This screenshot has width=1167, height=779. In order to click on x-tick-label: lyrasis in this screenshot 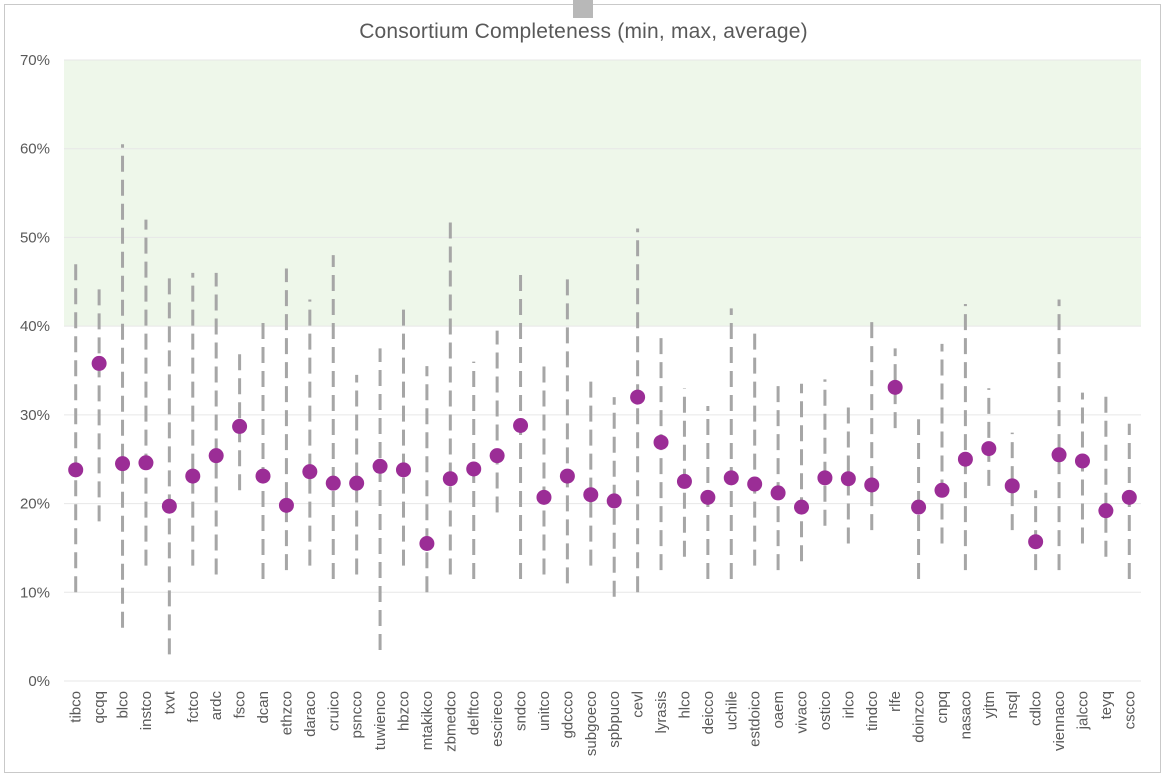, I will do `click(661, 712)`.